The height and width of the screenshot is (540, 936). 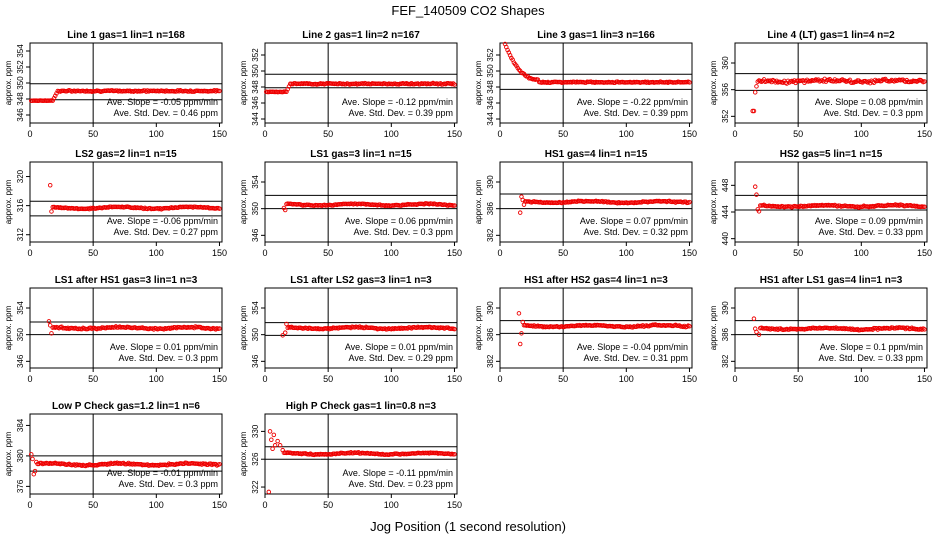 I want to click on panel-title: HS1 gas=4 lin=1 n=15, so click(x=596, y=154).